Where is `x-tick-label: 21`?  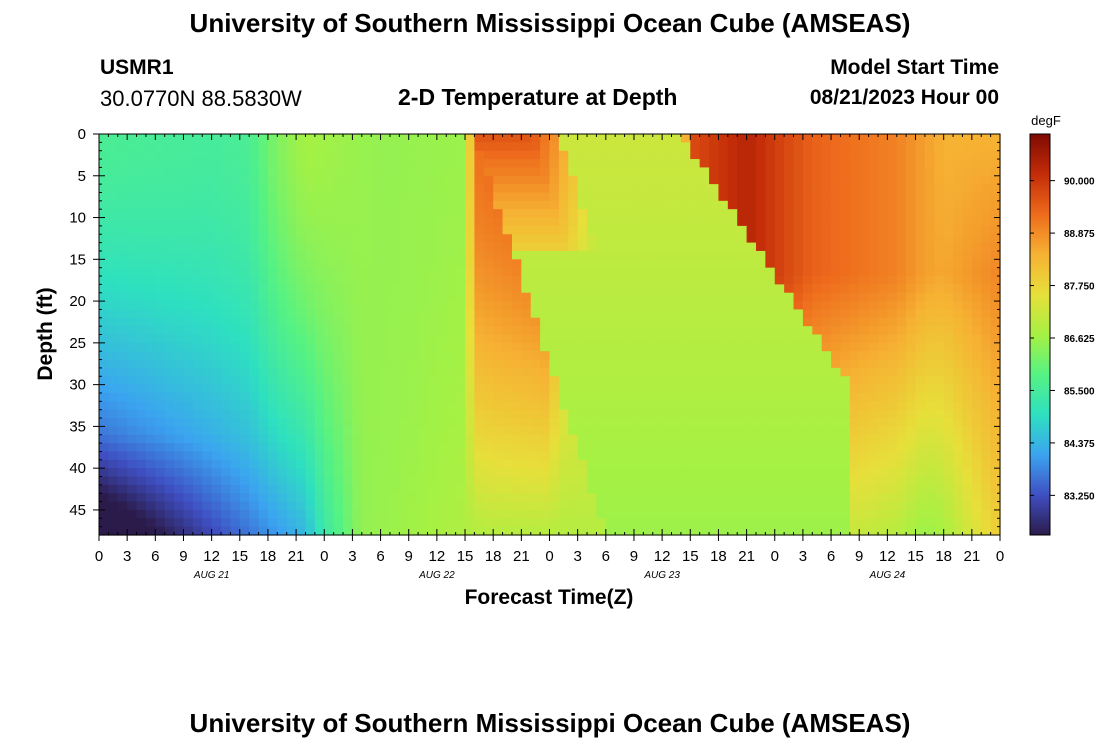 x-tick-label: 21 is located at coordinates (296, 556).